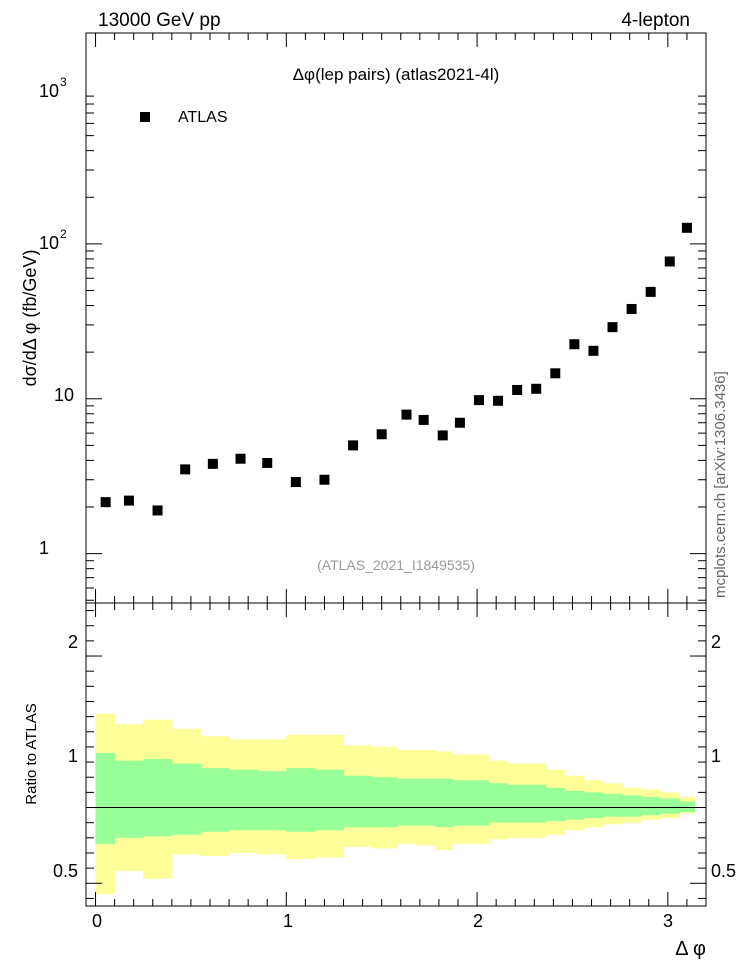 The image size is (746, 972). I want to click on legend-entry-atlas: ATLAS, so click(203, 117).